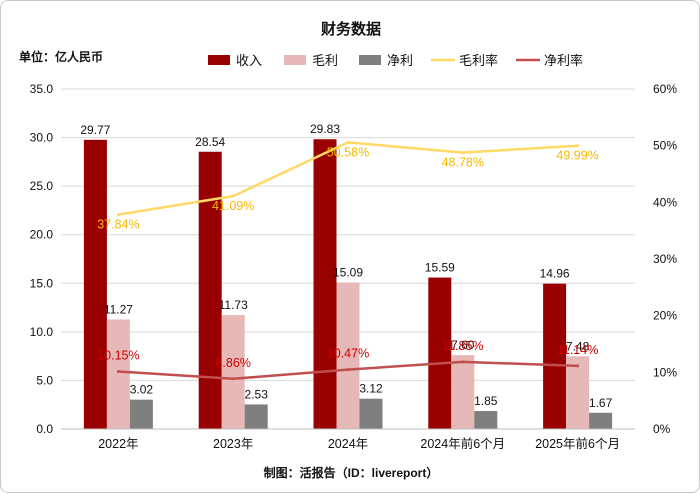  What do you see at coordinates (577, 156) in the screenshot?
I see `gross-margin-data-label: 49.99%` at bounding box center [577, 156].